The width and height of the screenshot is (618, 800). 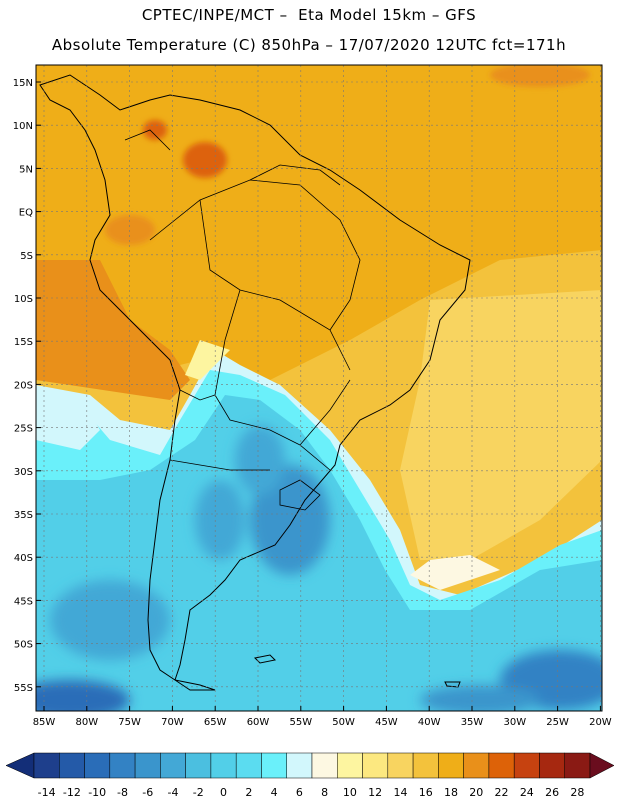 I want to click on lat-label: 25S, so click(x=23, y=429).